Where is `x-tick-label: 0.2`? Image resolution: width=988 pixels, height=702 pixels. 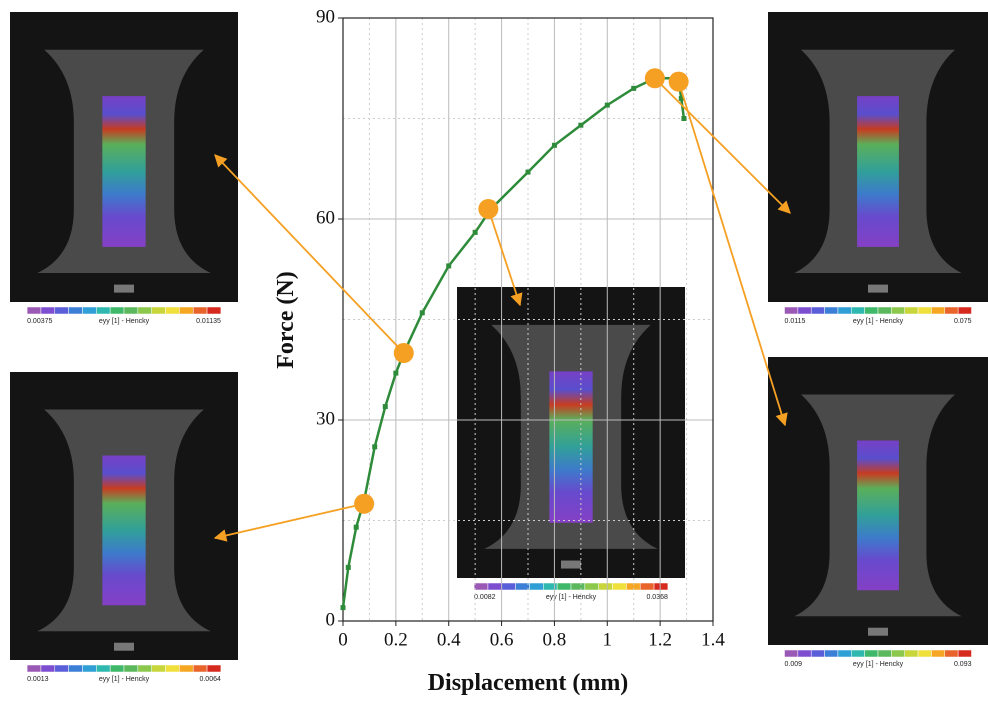
x-tick-label: 0.2 is located at coordinates (396, 639).